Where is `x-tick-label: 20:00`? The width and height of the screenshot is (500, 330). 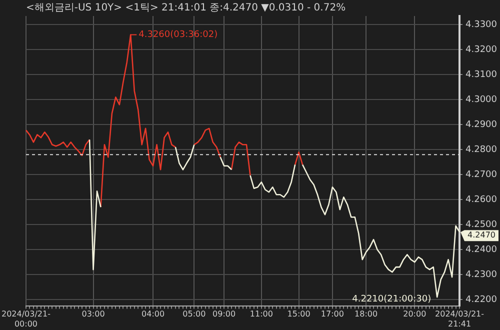
x-tick-label: 20:00 is located at coordinates (414, 314).